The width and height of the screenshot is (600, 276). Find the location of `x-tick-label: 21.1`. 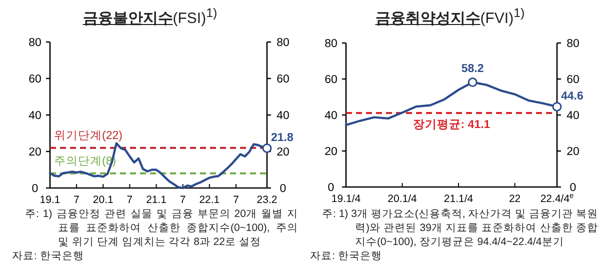

x-tick-label: 21.1 is located at coordinates (156, 200).